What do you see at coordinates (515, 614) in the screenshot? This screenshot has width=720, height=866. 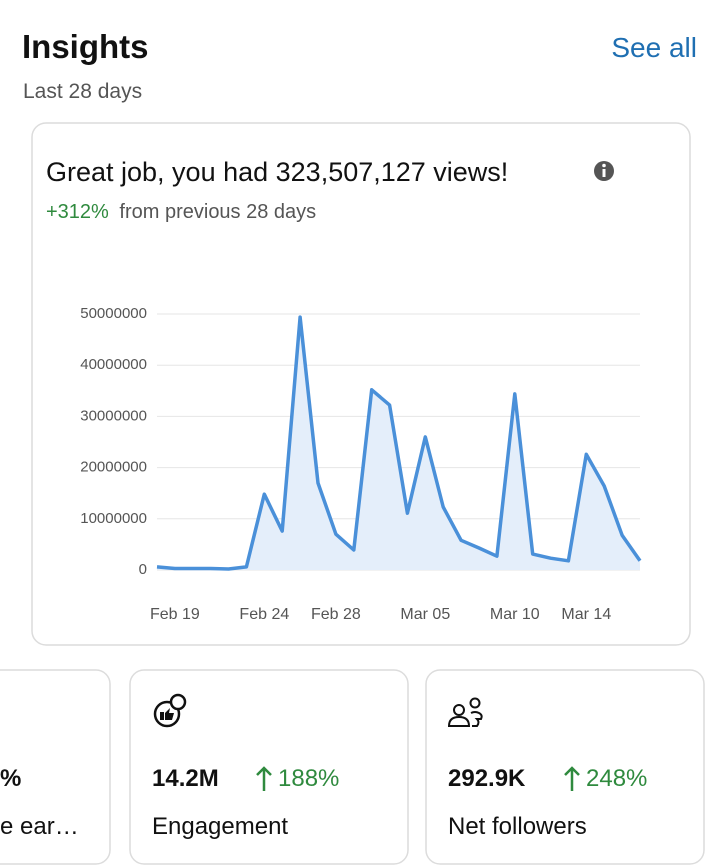 I see `x-tick-label: Mar 10` at bounding box center [515, 614].